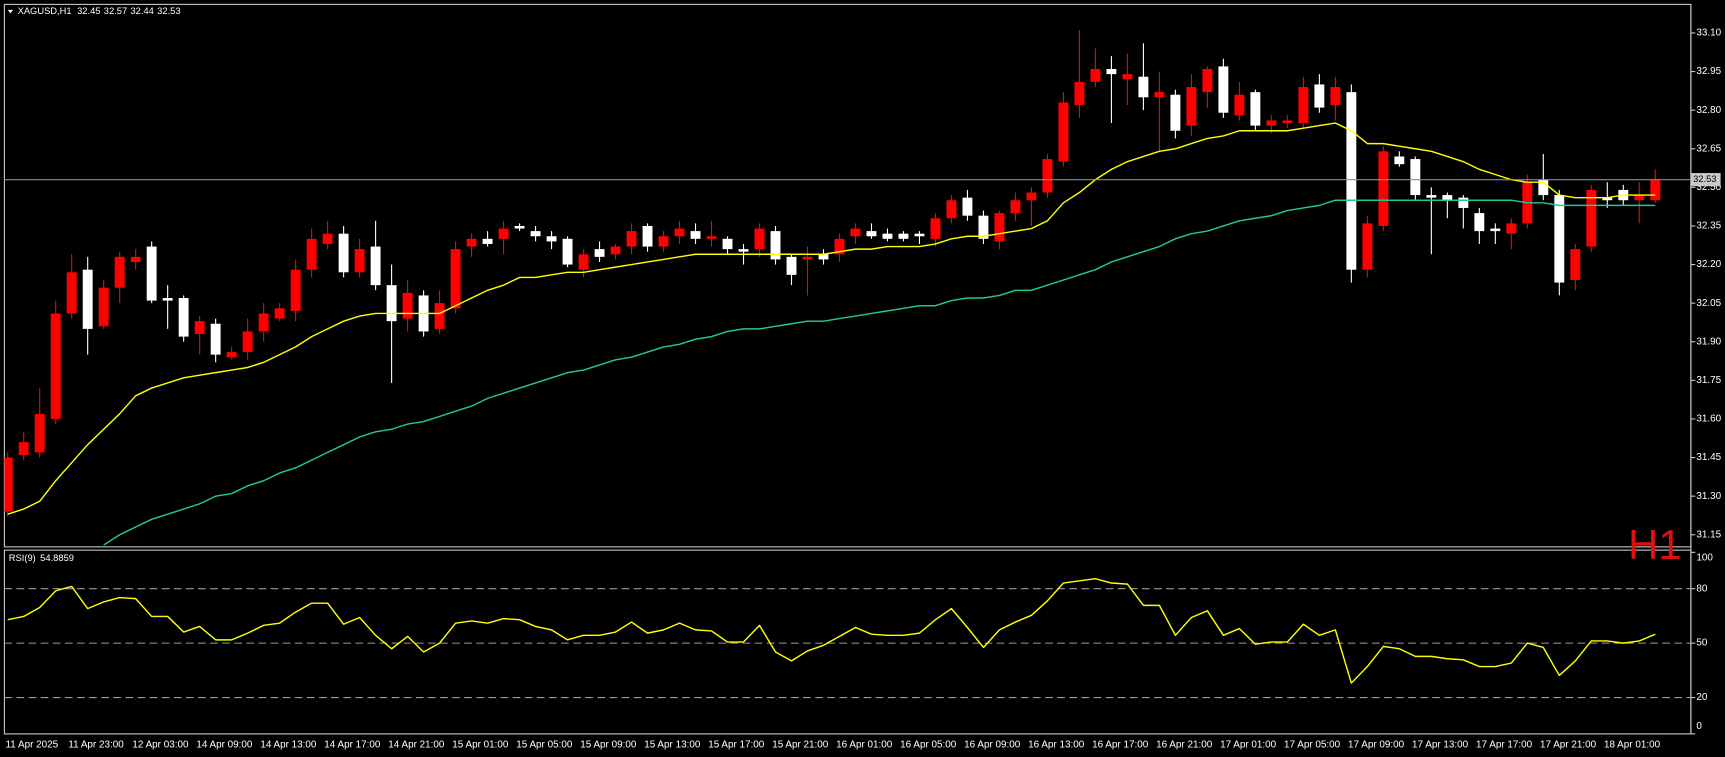  Describe the element at coordinates (608, 745) in the screenshot. I see `x-tick-label: 15 Apr 09:00` at that location.